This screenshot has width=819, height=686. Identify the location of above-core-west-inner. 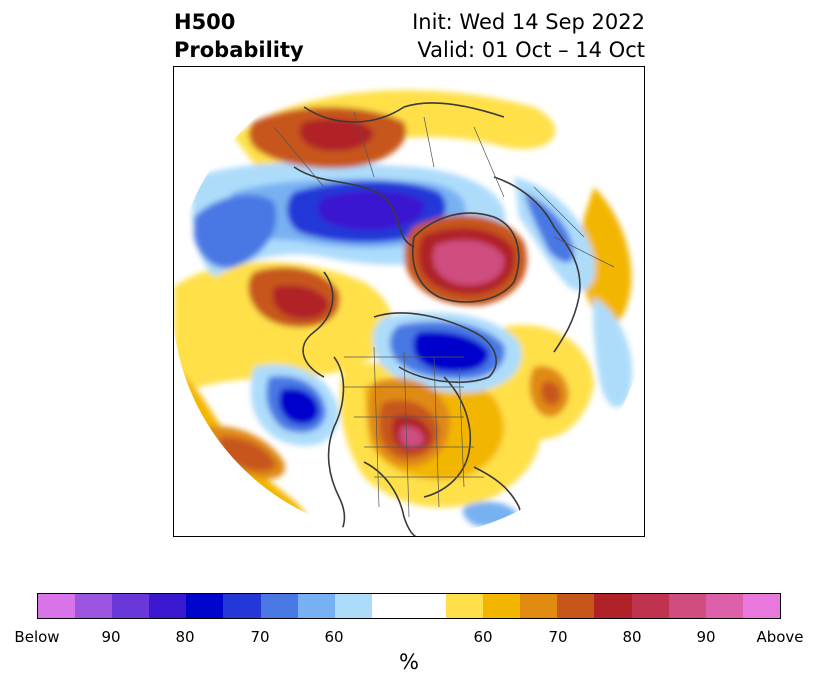
(300, 302).